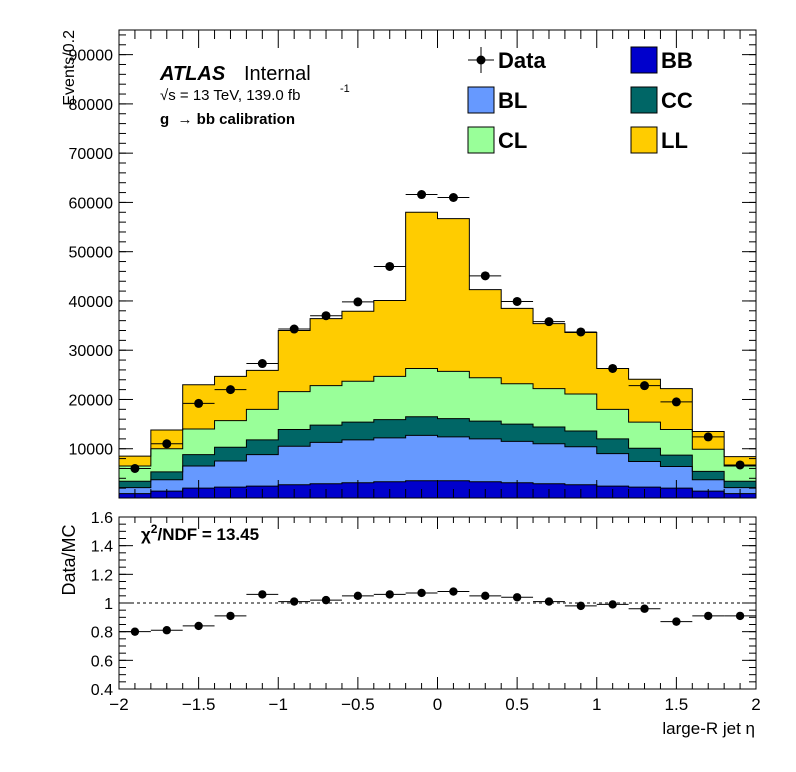  Describe the element at coordinates (192, 74) in the screenshot. I see `atlas-name: ATLAS` at that location.